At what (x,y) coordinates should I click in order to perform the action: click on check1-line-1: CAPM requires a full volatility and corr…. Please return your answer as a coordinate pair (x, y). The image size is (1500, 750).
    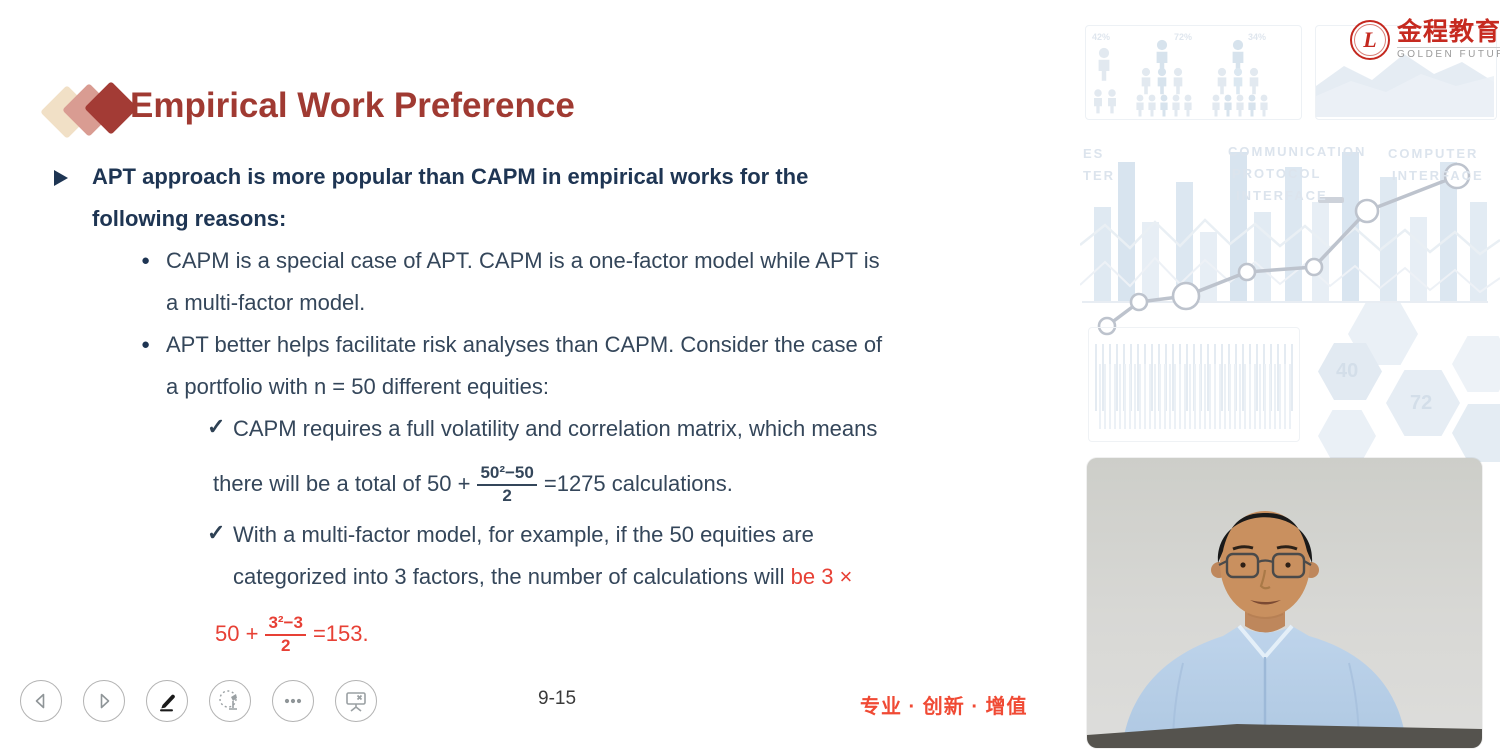
    Looking at the image, I should click on (555, 428).